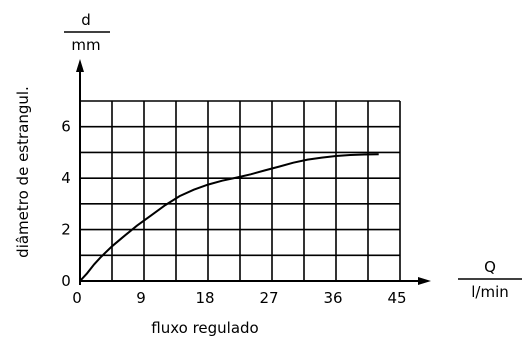  Describe the element at coordinates (23, 172) in the screenshot. I see `y-axis-title: diâmetro de estrangul.` at that location.